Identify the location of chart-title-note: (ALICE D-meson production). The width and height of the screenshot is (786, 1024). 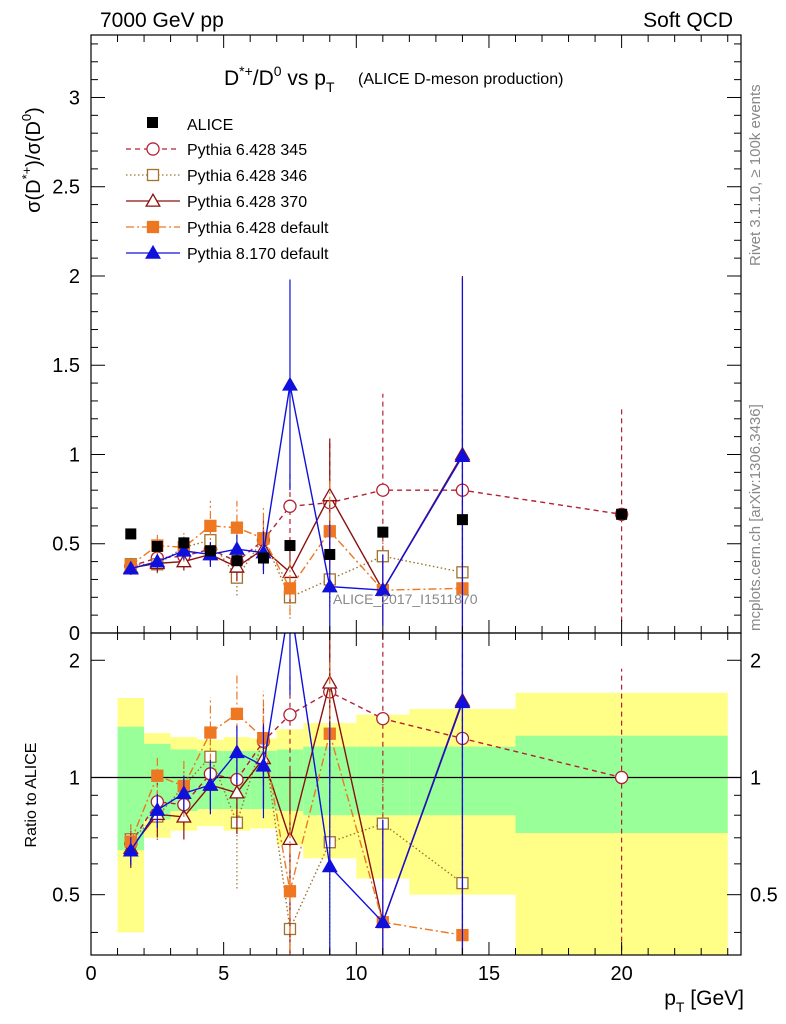
(460, 79).